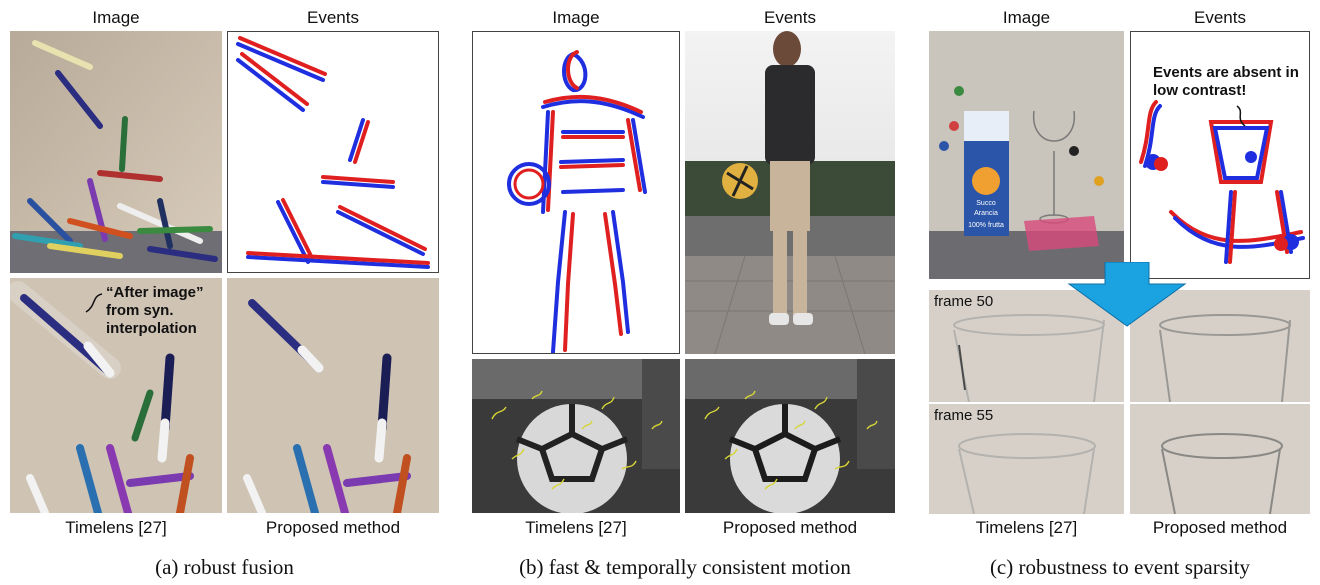  Describe the element at coordinates (116, 527) in the screenshot. I see `panel-a-footer-timelens: Timelens [27]` at that location.